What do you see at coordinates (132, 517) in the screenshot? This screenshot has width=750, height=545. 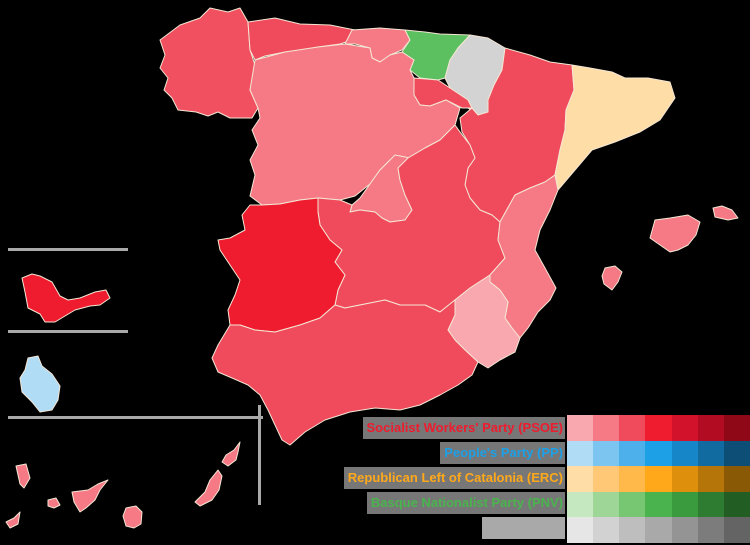 I see `region-canary-gran-canaria` at bounding box center [132, 517].